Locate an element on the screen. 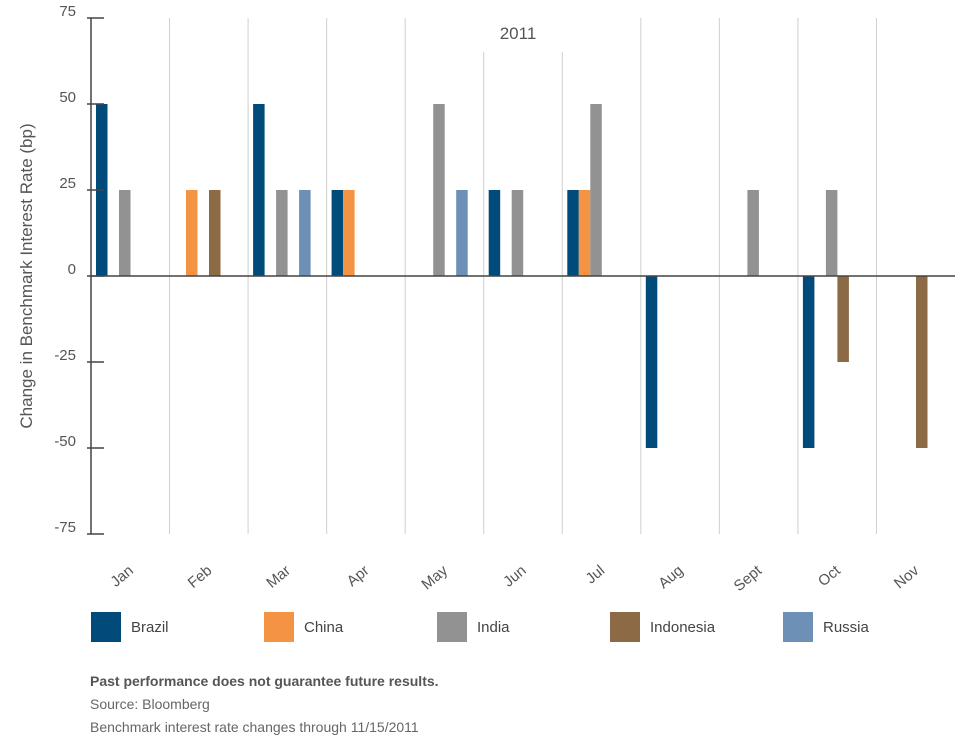 The image size is (958, 740). bar-brazil-jun is located at coordinates (494, 233).